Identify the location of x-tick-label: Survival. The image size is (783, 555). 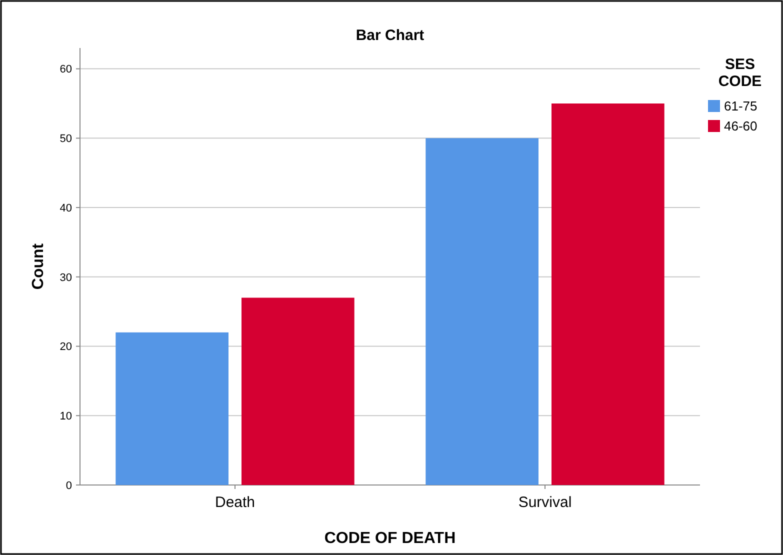
(545, 502).